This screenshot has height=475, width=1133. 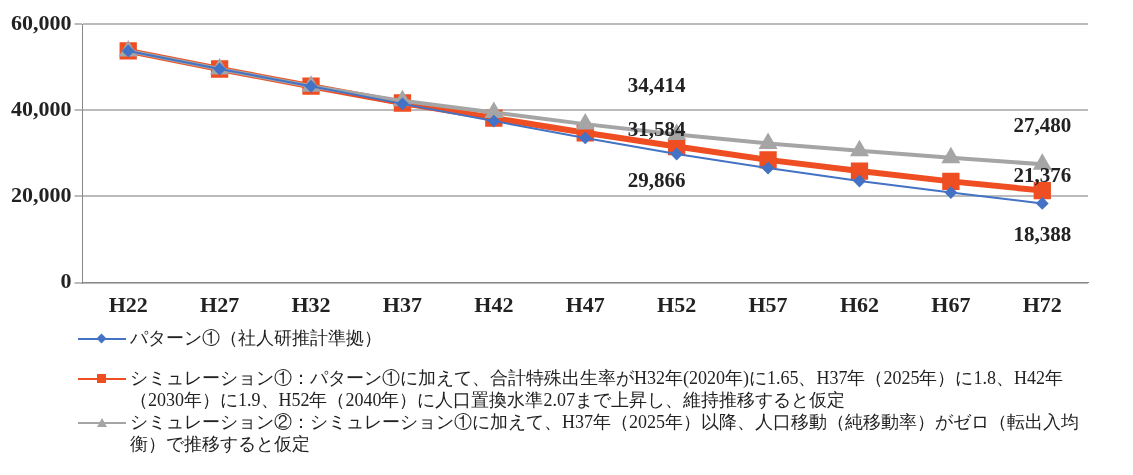 I want to click on data-label: 18,388, so click(x=1042, y=233).